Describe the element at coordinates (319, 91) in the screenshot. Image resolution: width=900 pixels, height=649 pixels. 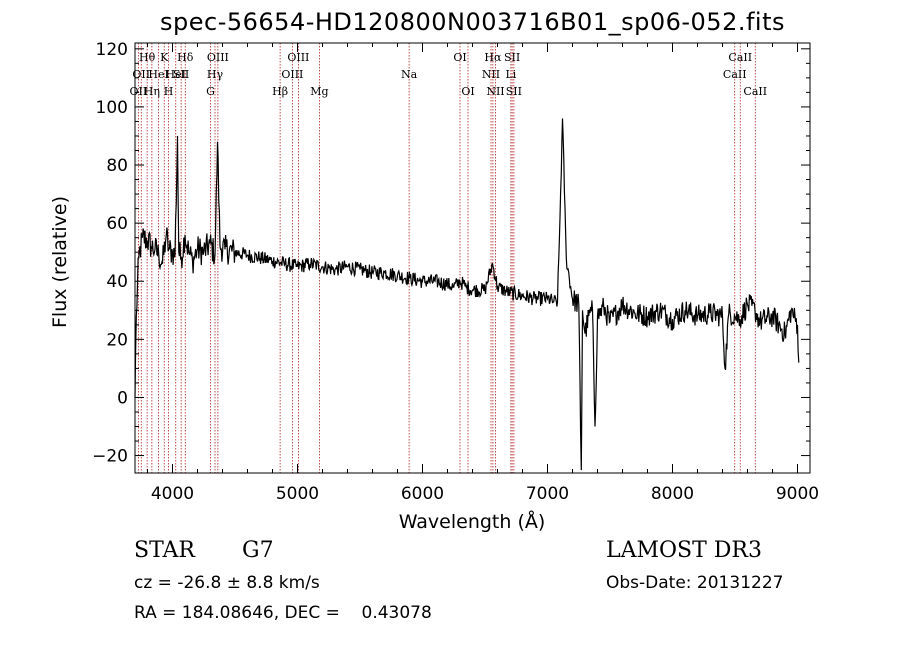
I see `line-marker-label: Mg` at that location.